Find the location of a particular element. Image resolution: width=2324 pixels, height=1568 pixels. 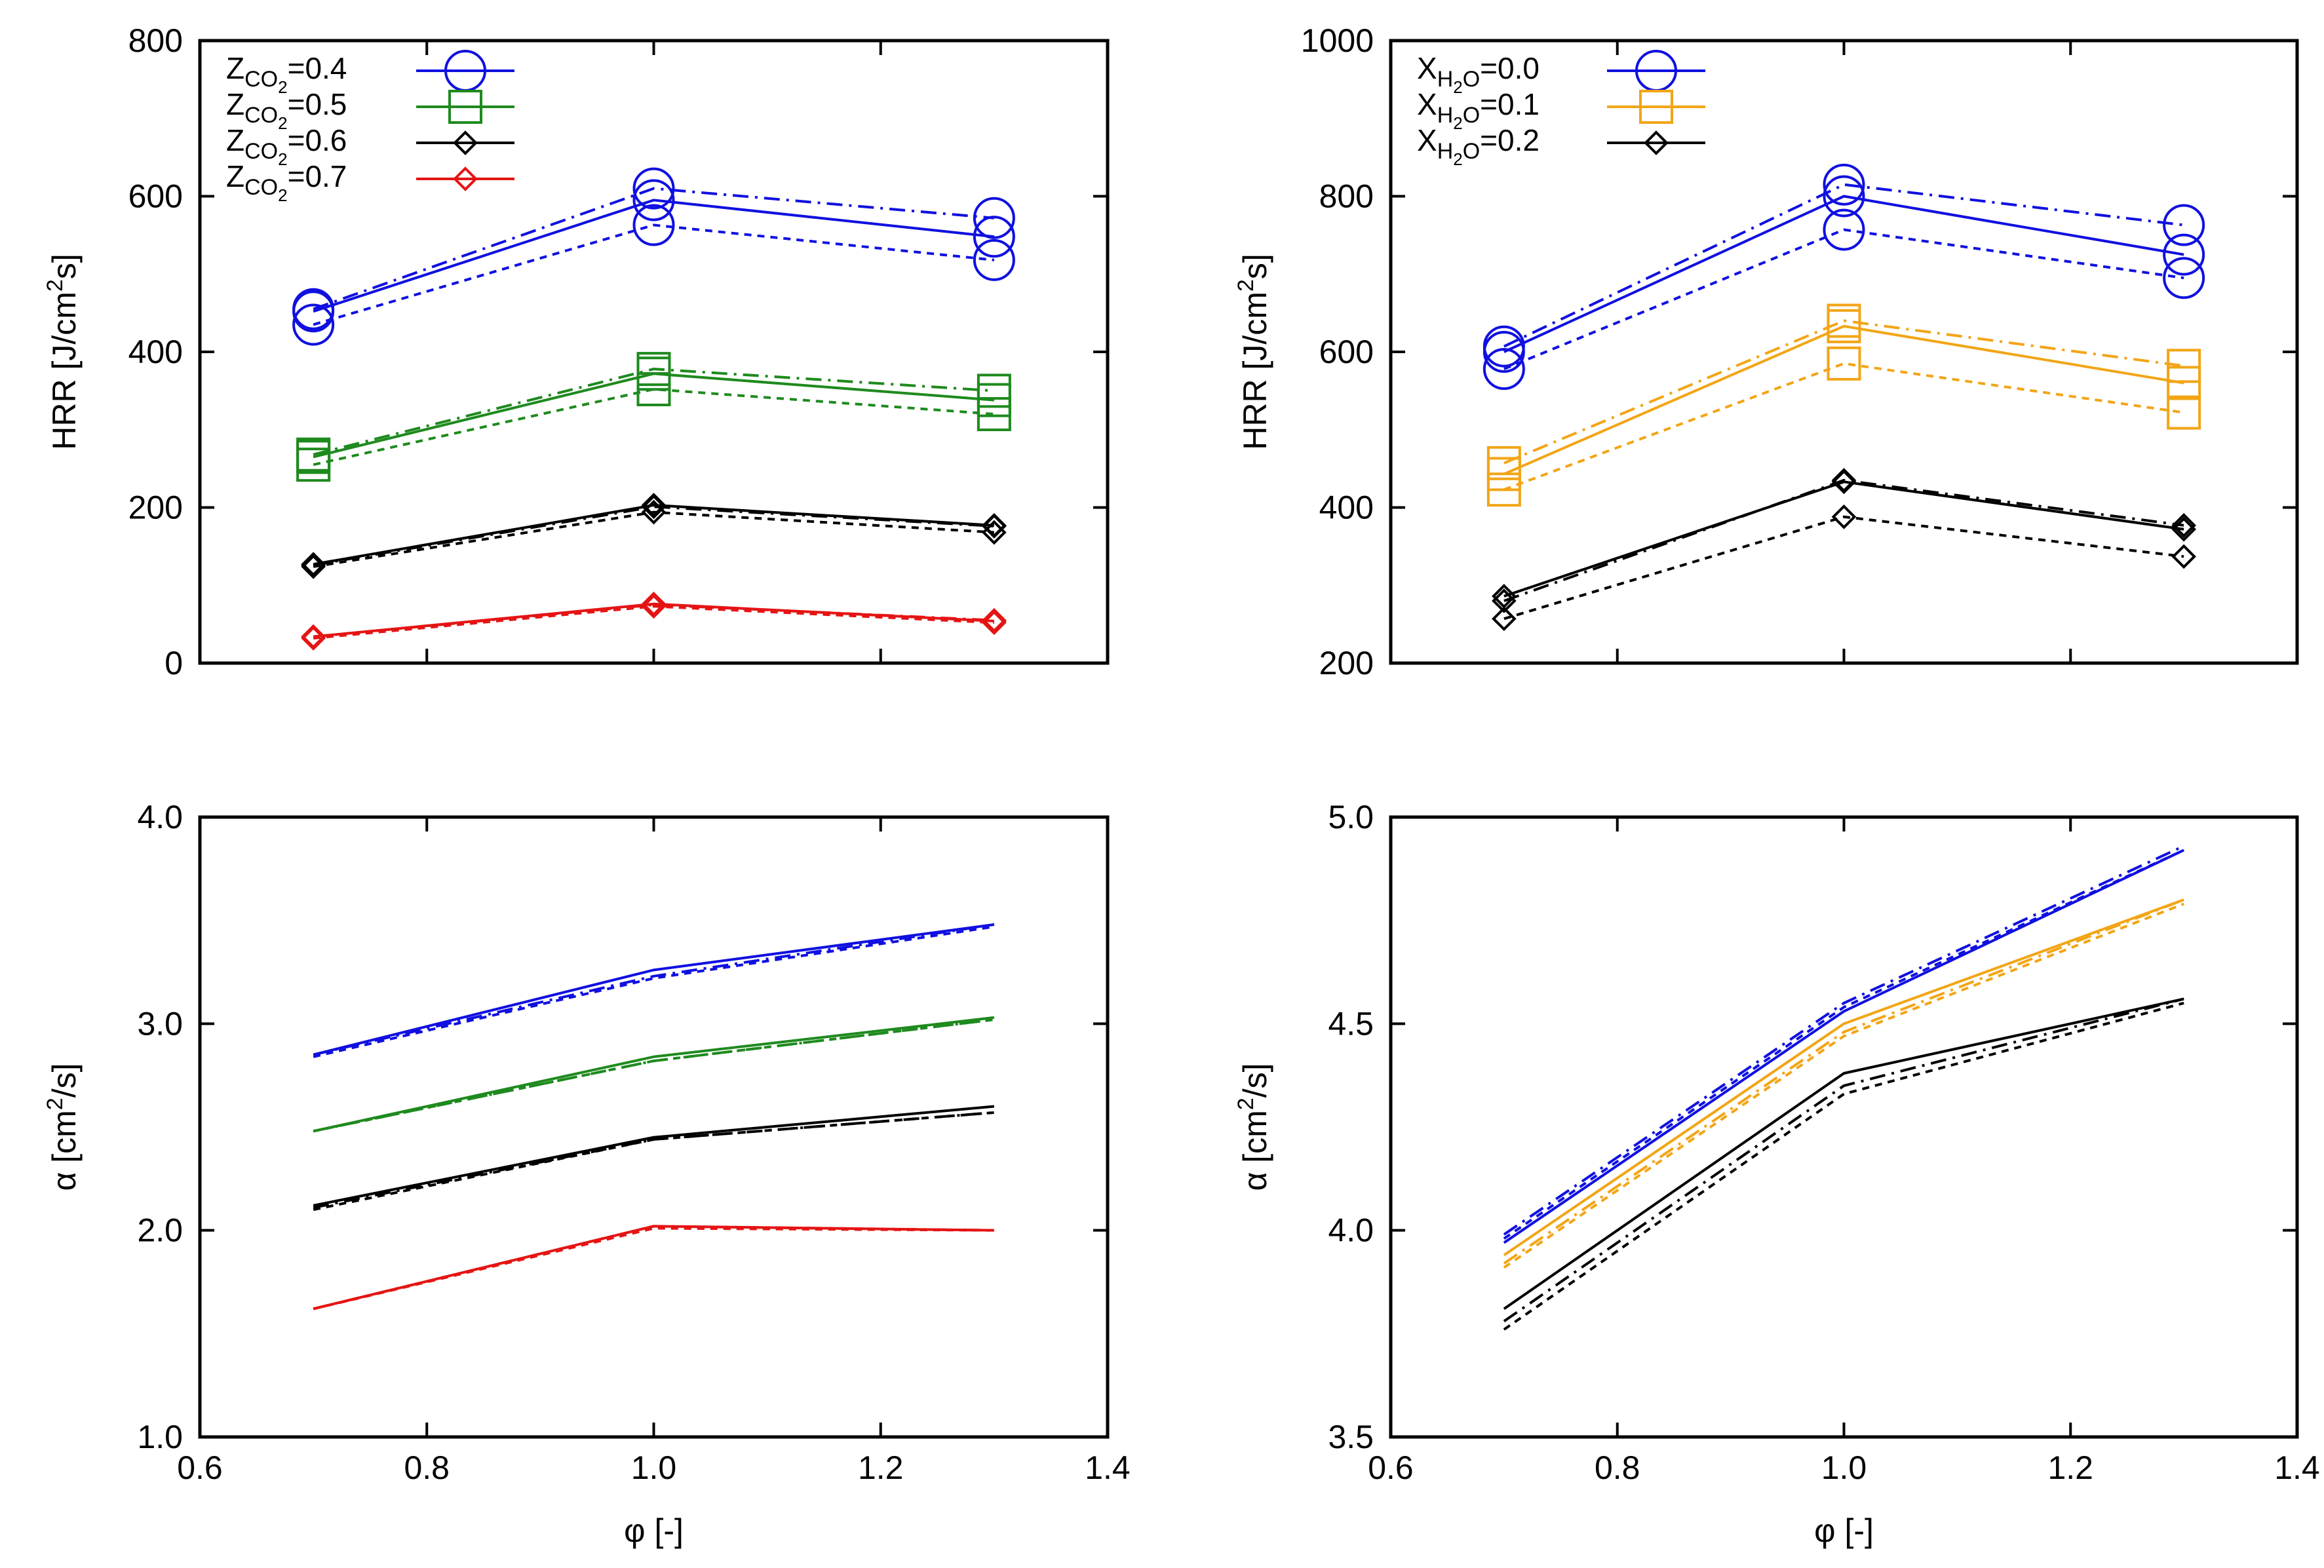

line-zco2-0-5-solid is located at coordinates (654, 1074).